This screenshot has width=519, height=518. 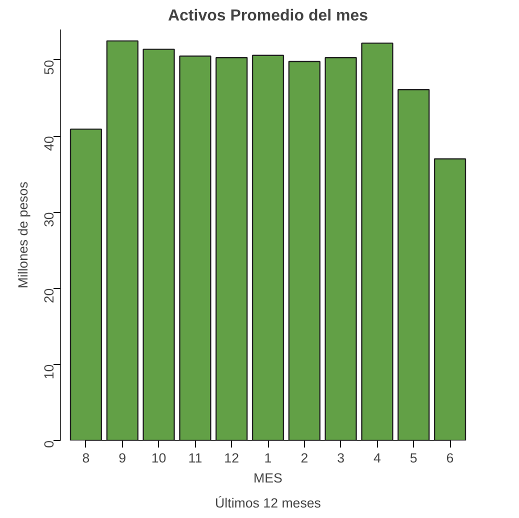 What do you see at coordinates (49, 67) in the screenshot?
I see `y-tick-label: 50` at bounding box center [49, 67].